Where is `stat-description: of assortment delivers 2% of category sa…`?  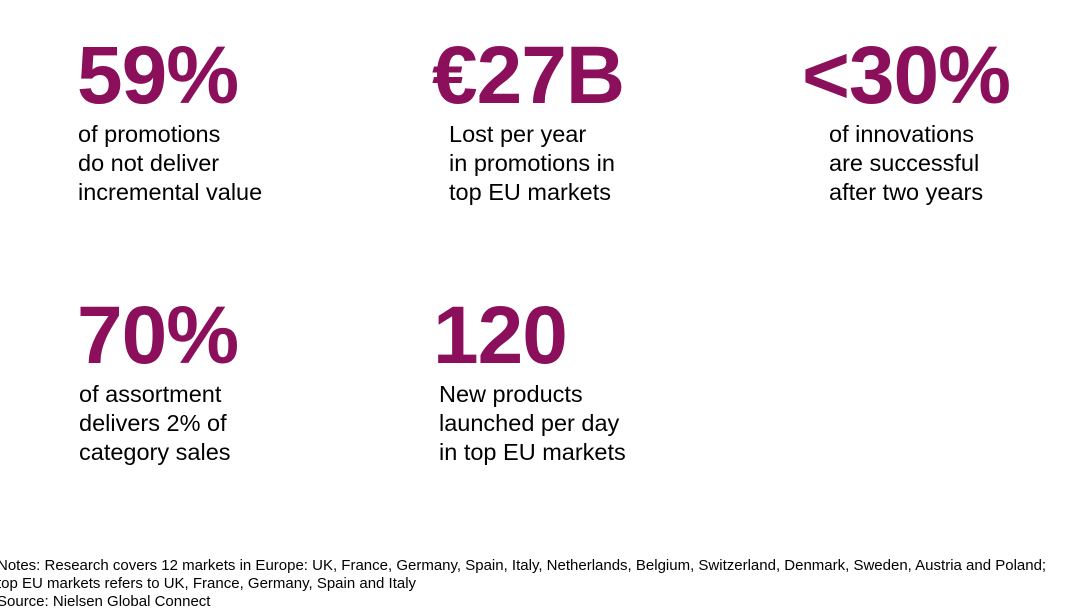 stat-description: of assortment delivers 2% of category sa… is located at coordinates (155, 423).